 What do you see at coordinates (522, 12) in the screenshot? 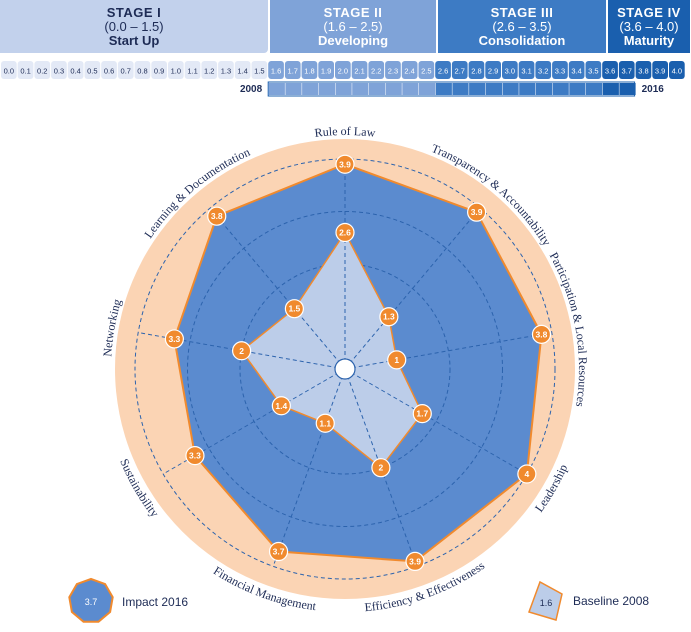
I see `stage-3-title: STAGE III` at bounding box center [522, 12].